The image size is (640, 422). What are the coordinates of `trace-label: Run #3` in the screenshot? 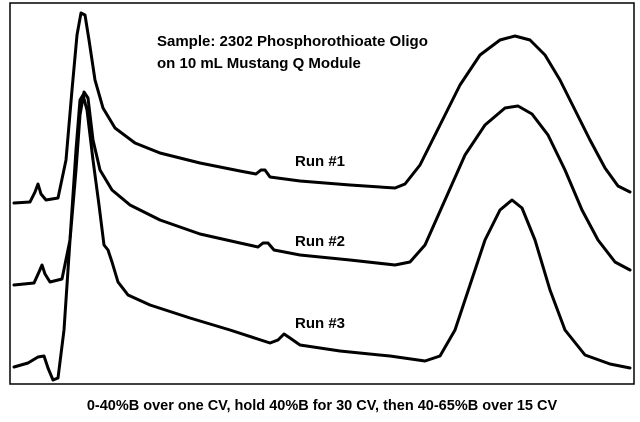 It's located at (320, 323).